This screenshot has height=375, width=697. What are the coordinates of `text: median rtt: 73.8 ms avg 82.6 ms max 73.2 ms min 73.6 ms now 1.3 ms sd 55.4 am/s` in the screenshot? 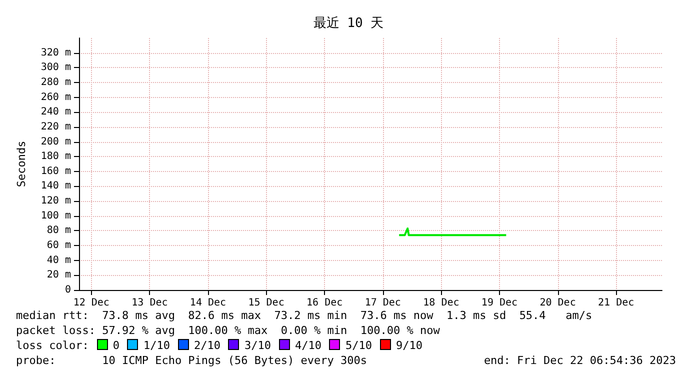 It's located at (305, 315).